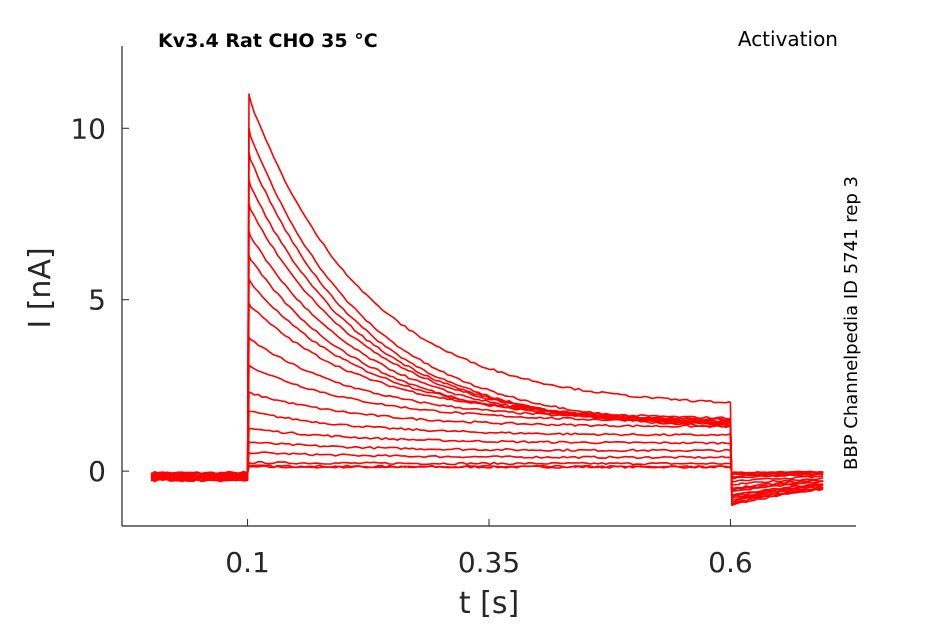  Describe the element at coordinates (489, 562) in the screenshot. I see `x-tick-label: 0.35` at that location.